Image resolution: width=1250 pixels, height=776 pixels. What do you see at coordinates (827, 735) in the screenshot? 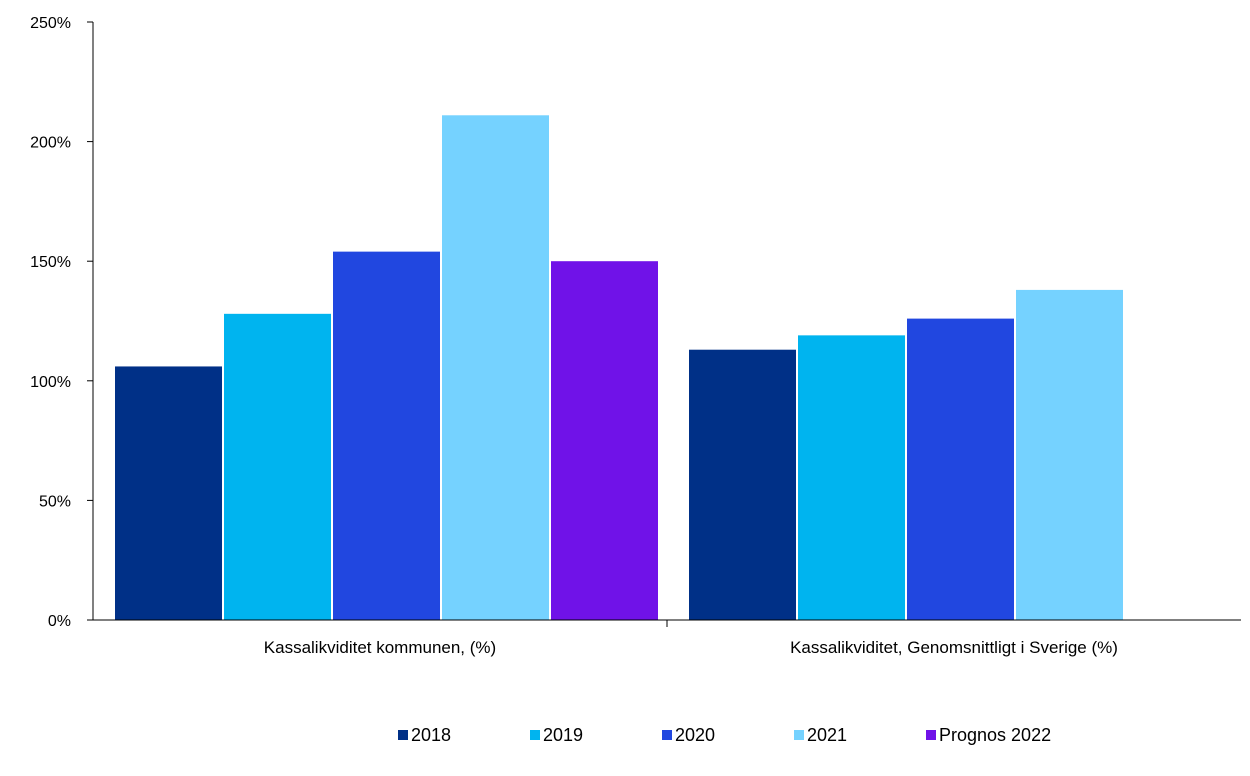
I see `legend-label: 2021` at bounding box center [827, 735].